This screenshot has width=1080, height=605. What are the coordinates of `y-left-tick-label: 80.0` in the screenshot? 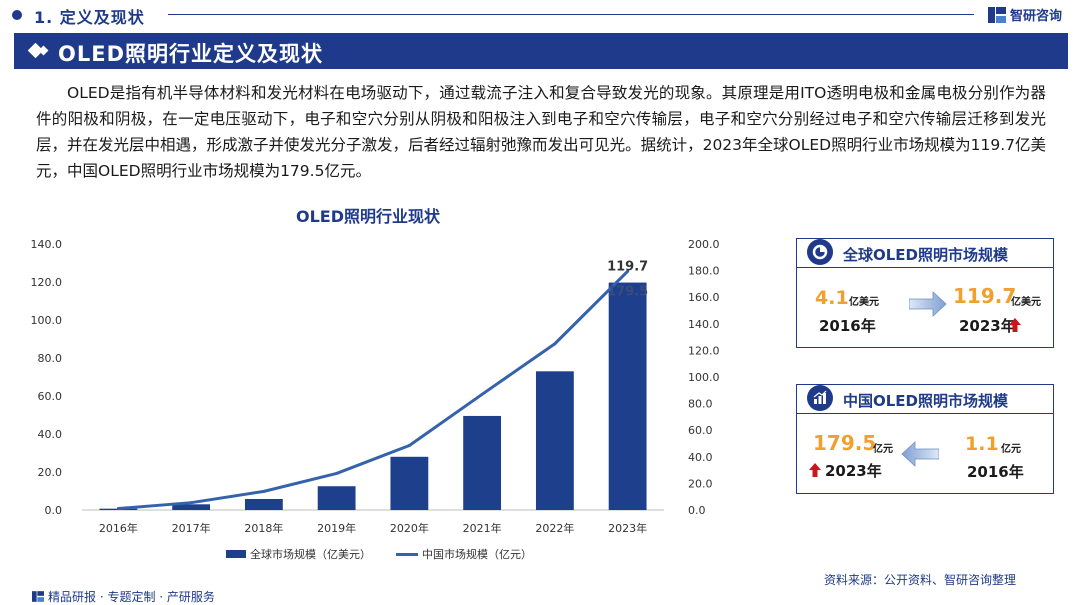 It's located at (50, 358).